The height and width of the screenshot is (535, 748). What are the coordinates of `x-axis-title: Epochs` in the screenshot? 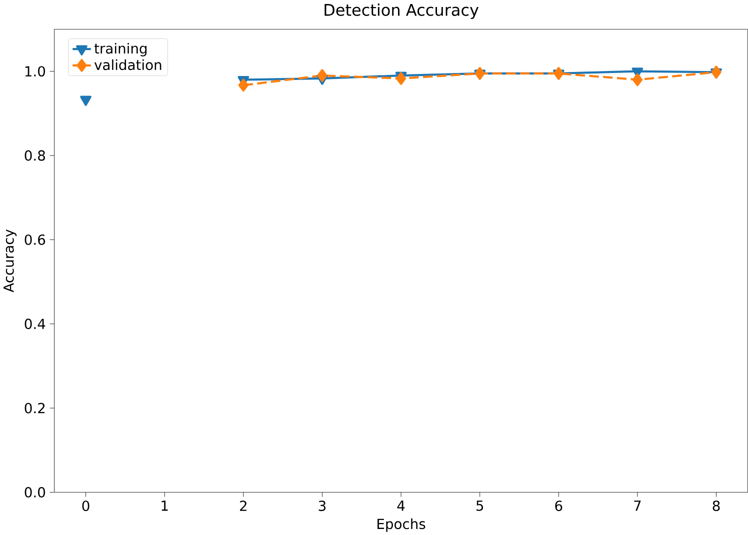 It's located at (402, 525).